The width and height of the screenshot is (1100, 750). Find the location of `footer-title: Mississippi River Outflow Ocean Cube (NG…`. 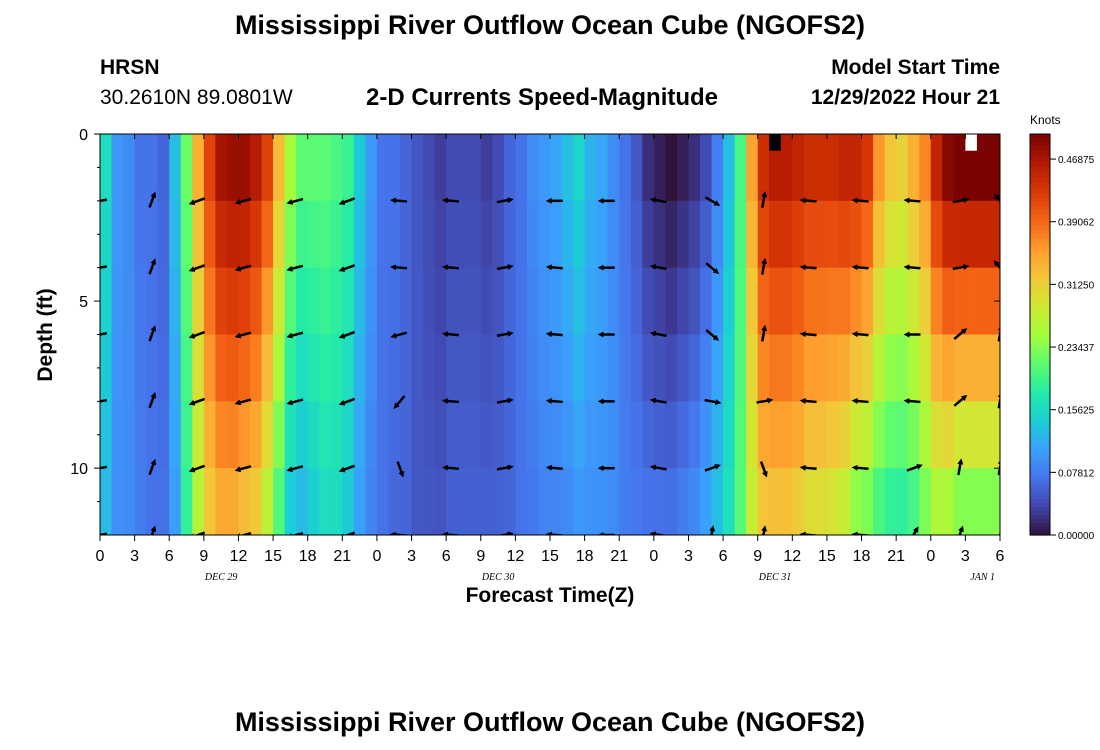

footer-title: Mississippi River Outflow Ocean Cube (NG… is located at coordinates (550, 722).